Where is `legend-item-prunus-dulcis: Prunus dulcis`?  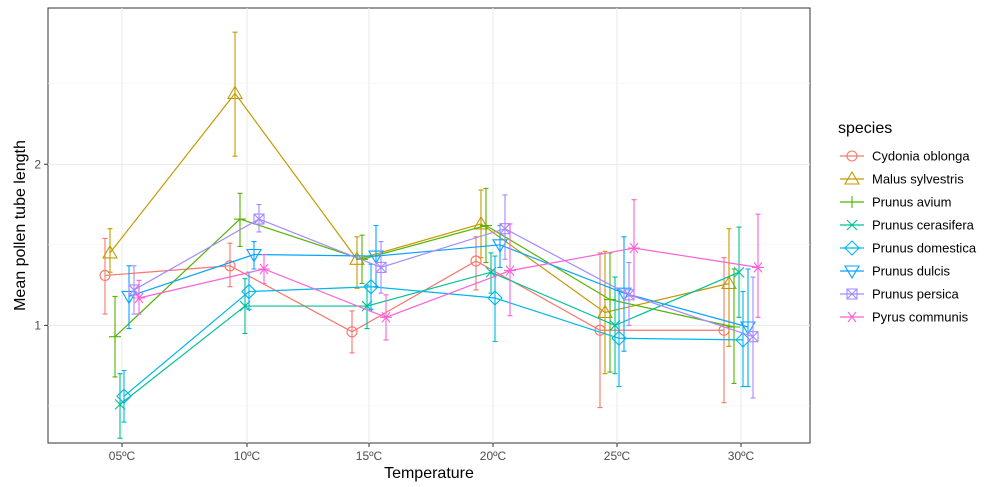 legend-item-prunus-dulcis: Prunus dulcis is located at coordinates (895, 272).